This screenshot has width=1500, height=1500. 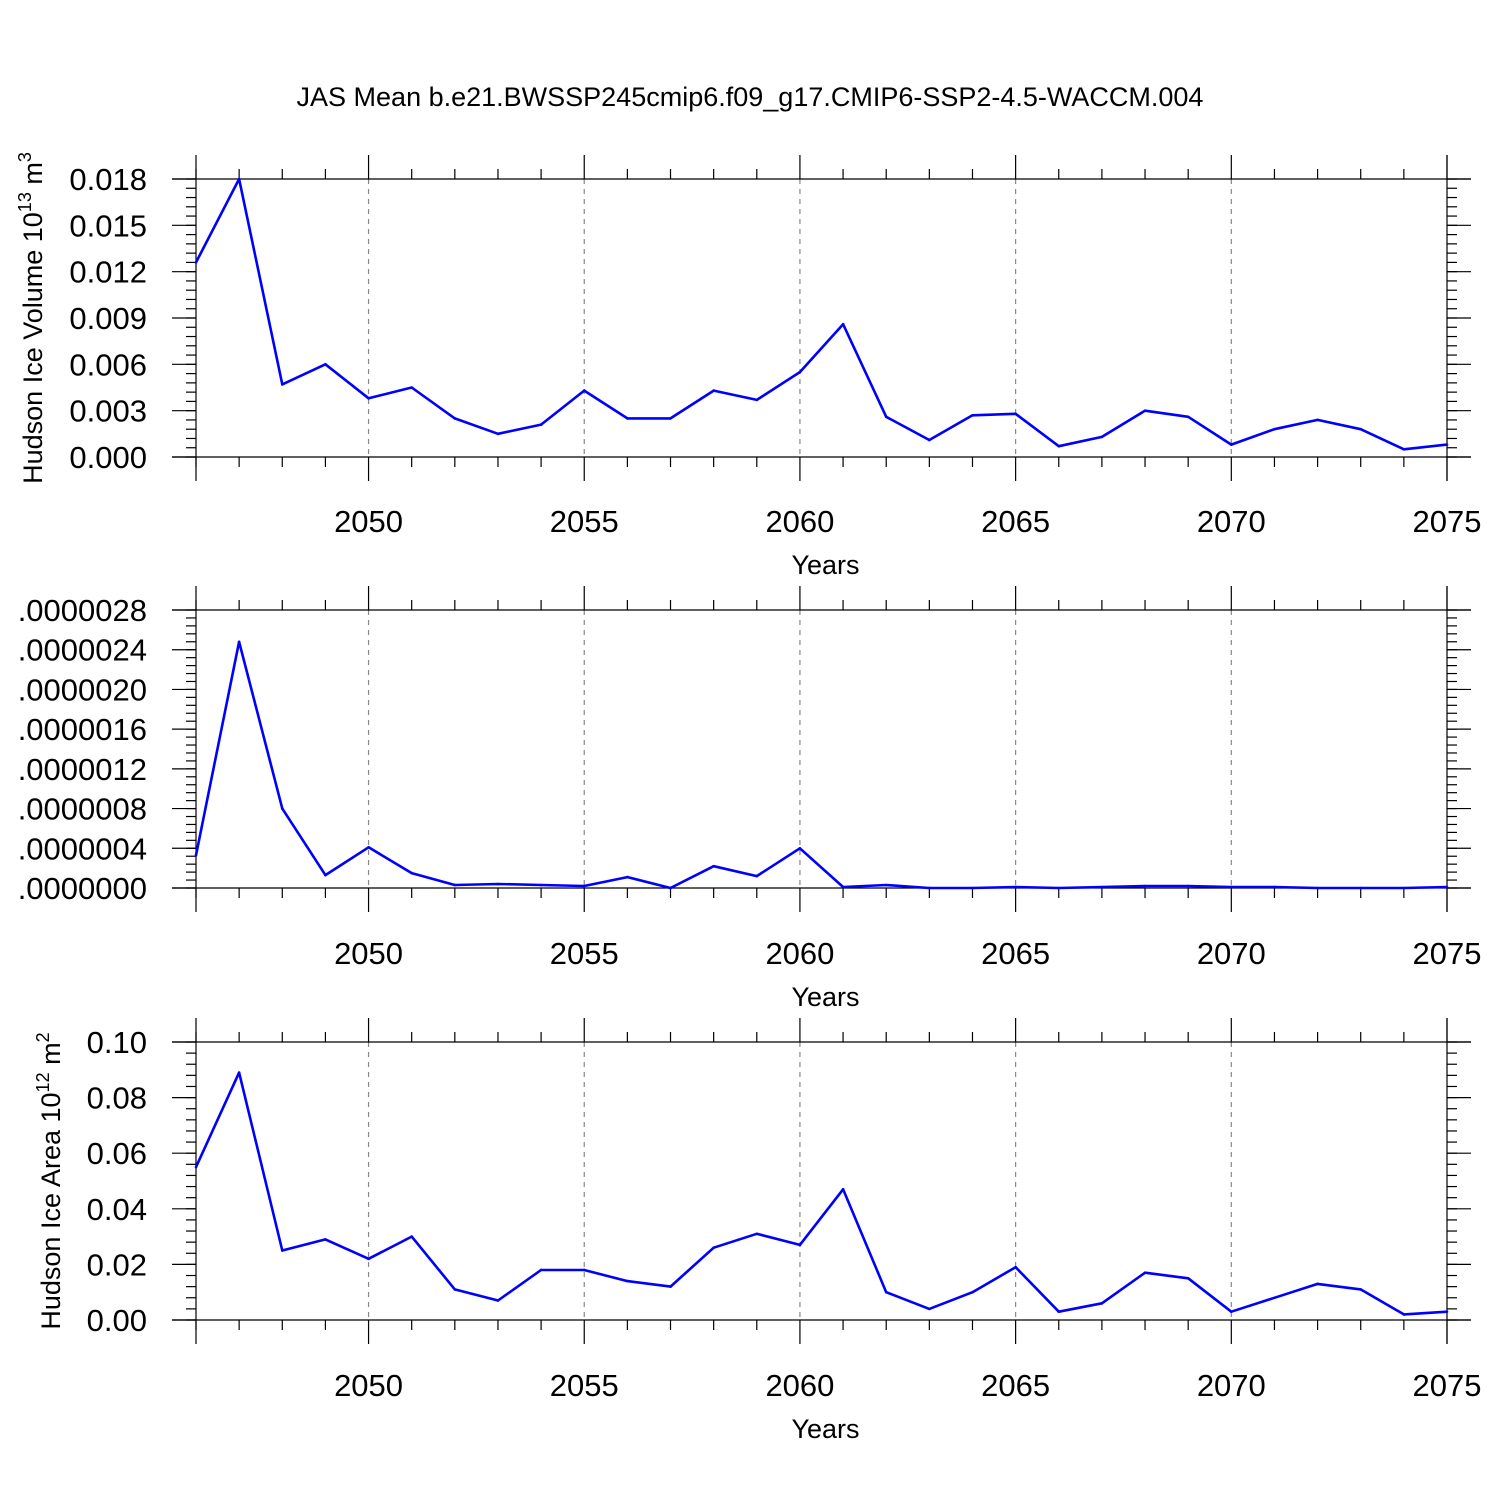 I want to click on y-tick-label: 0.08, so click(x=117, y=1098).